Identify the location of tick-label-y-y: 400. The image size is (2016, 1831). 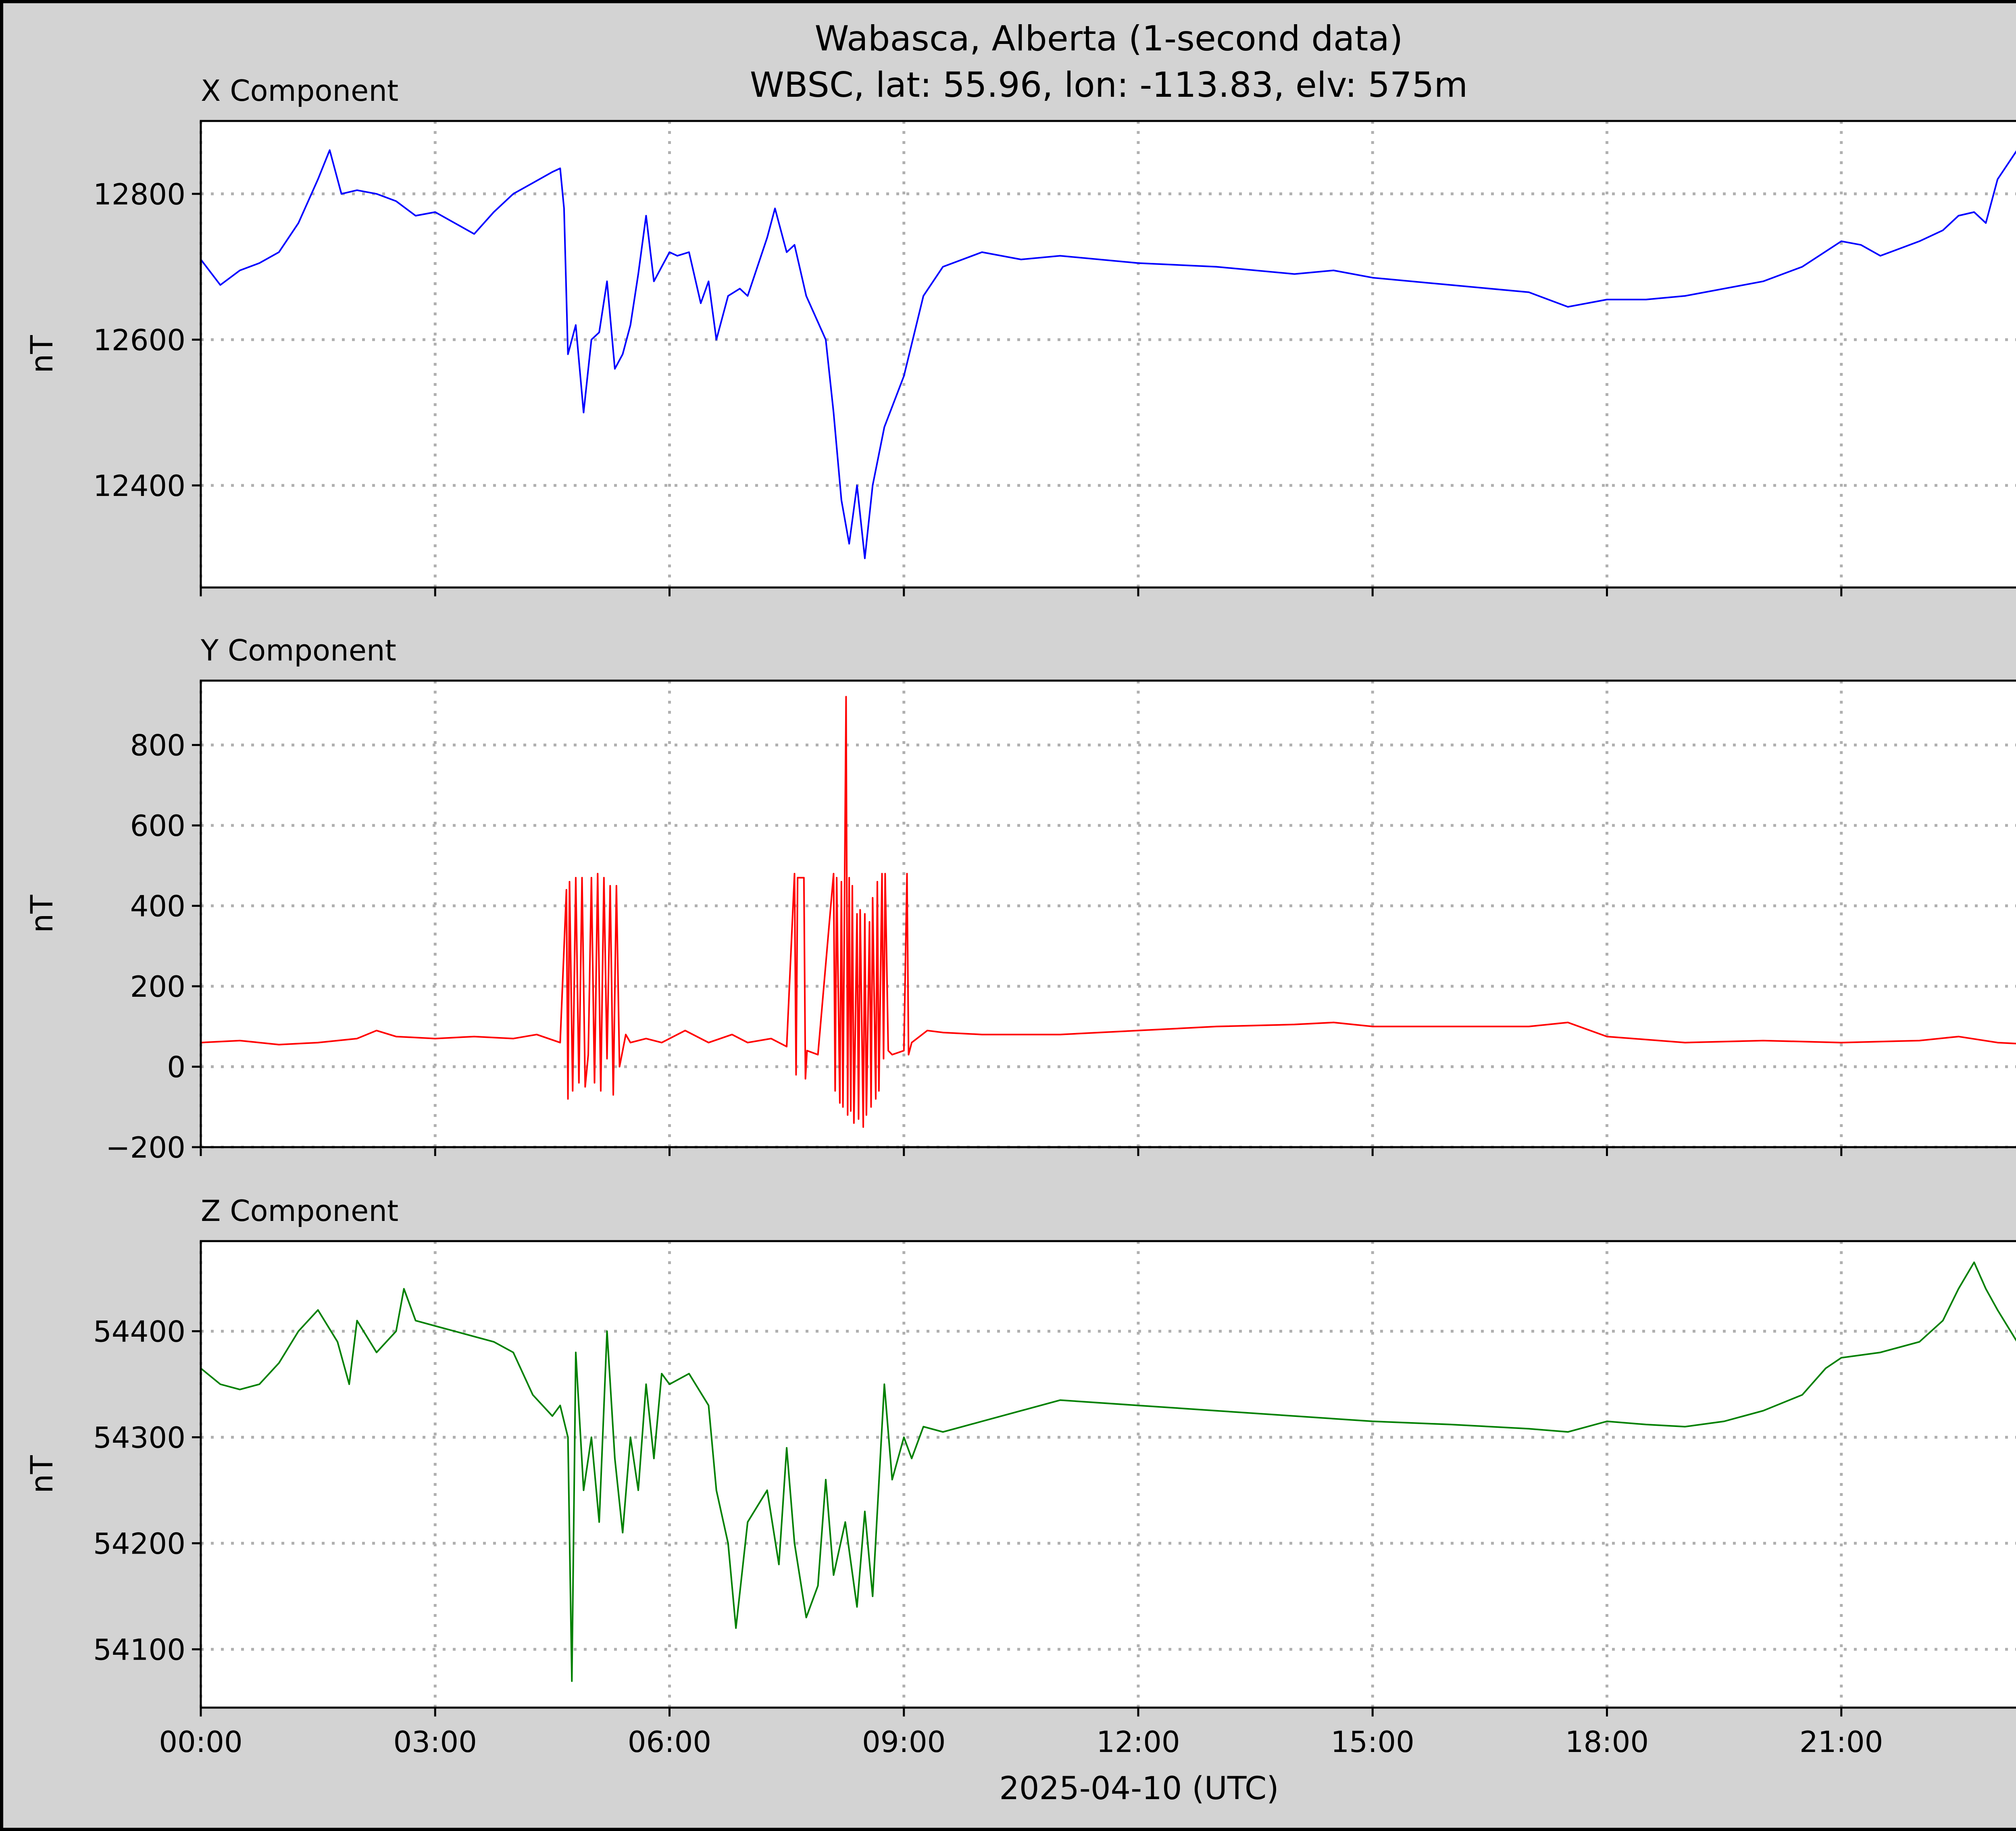
(157, 906).